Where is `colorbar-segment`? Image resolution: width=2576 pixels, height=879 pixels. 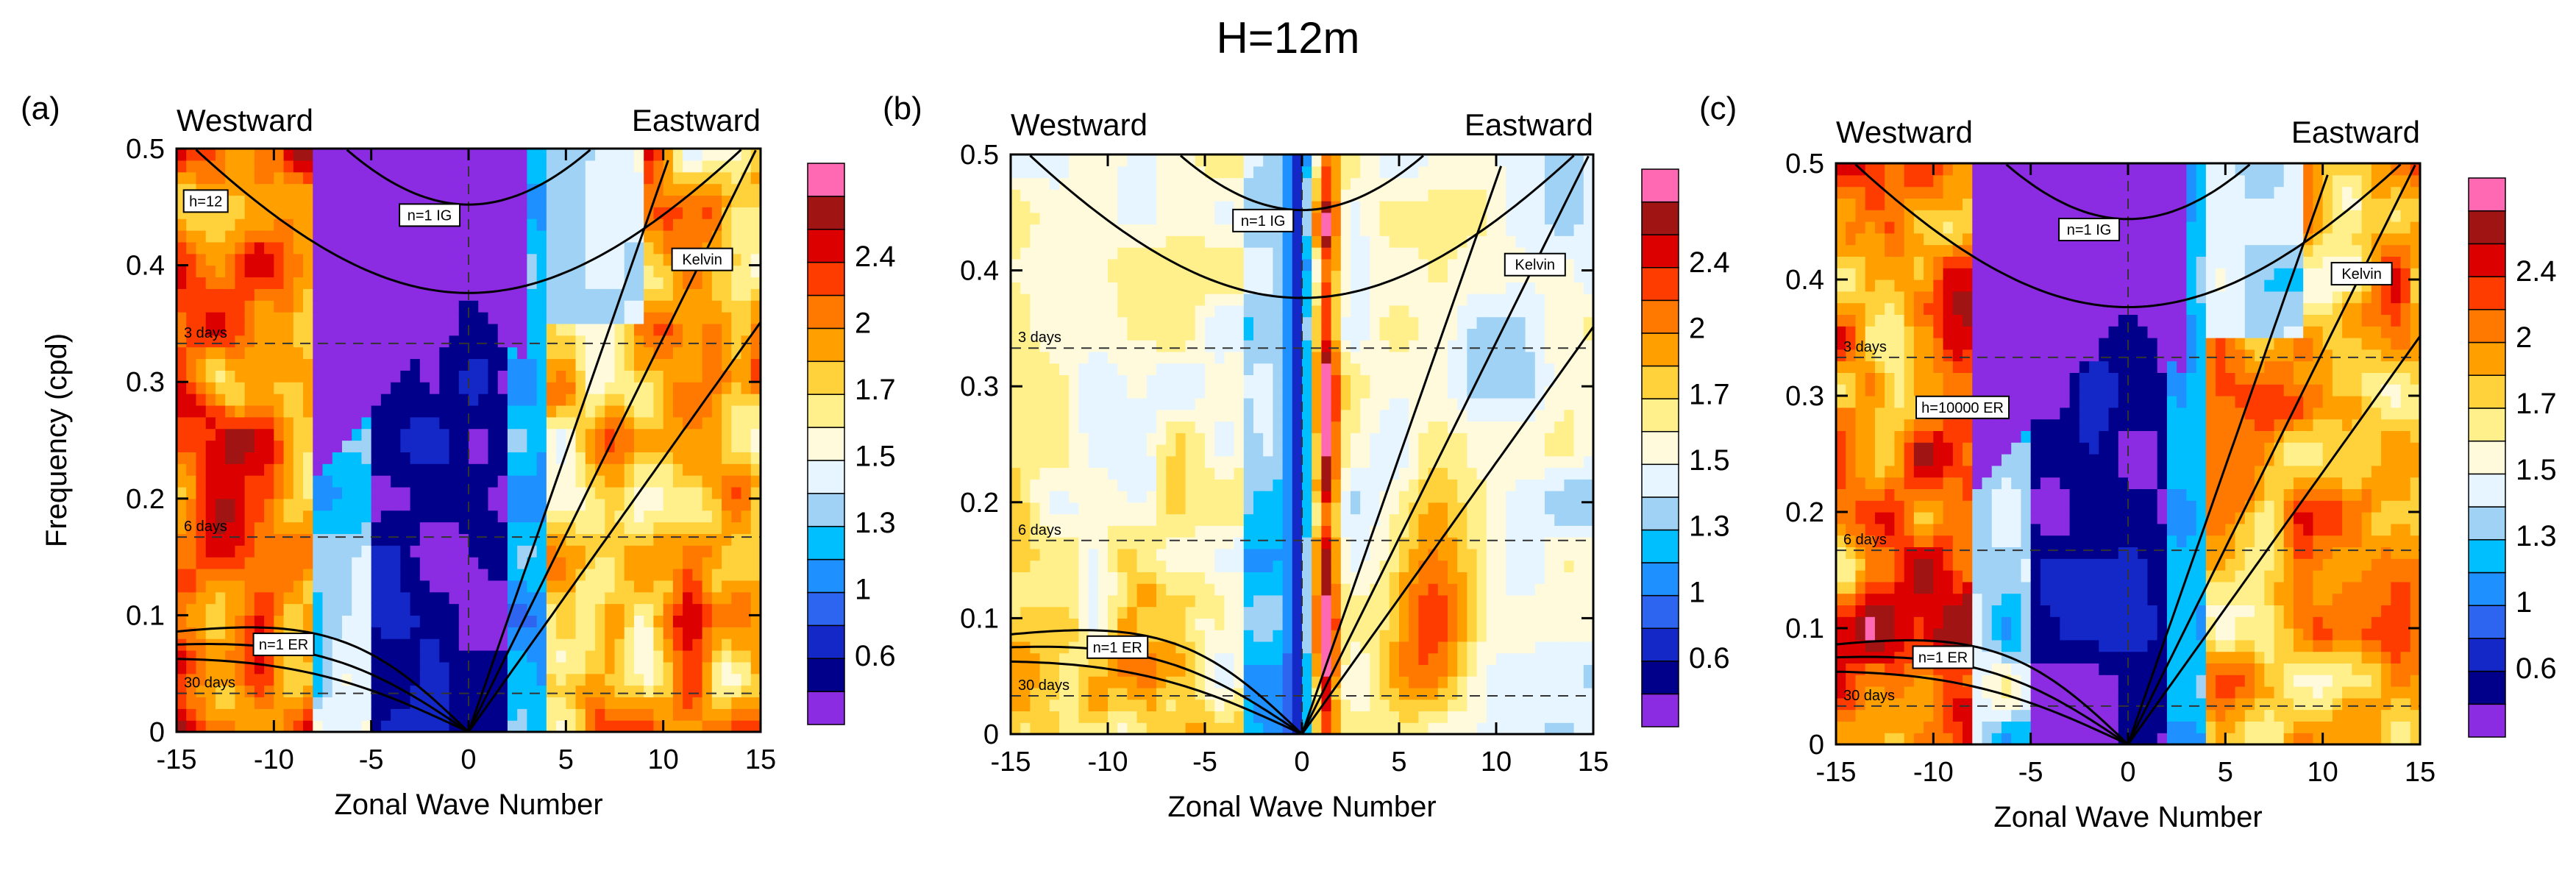 colorbar-segment is located at coordinates (826, 609).